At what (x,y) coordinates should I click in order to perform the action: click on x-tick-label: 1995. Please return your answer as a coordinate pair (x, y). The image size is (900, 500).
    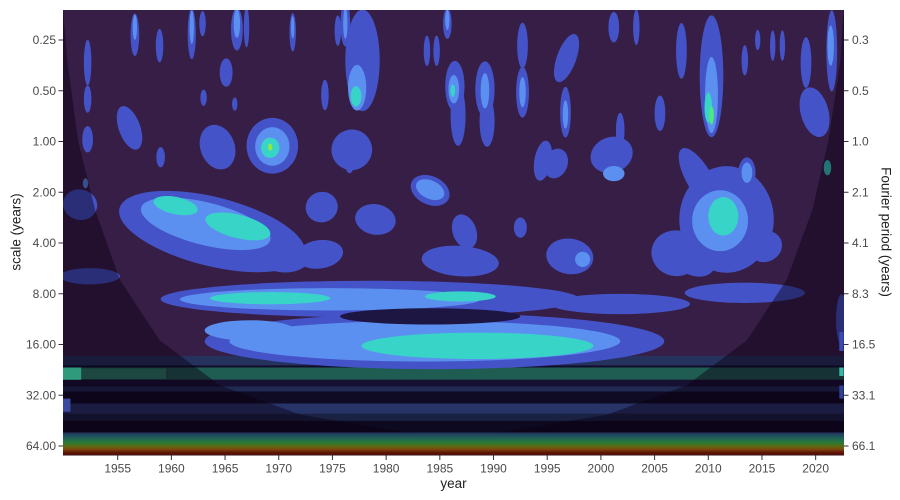
    Looking at the image, I should click on (547, 469).